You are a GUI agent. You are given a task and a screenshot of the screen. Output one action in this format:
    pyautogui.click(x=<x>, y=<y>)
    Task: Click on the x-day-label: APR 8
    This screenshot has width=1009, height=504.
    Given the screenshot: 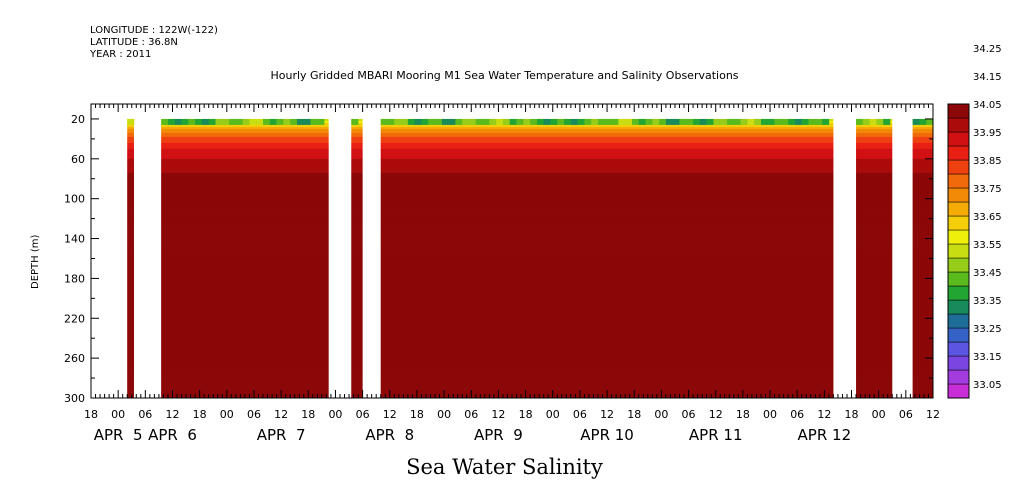 What is the action you would take?
    pyautogui.click(x=389, y=435)
    